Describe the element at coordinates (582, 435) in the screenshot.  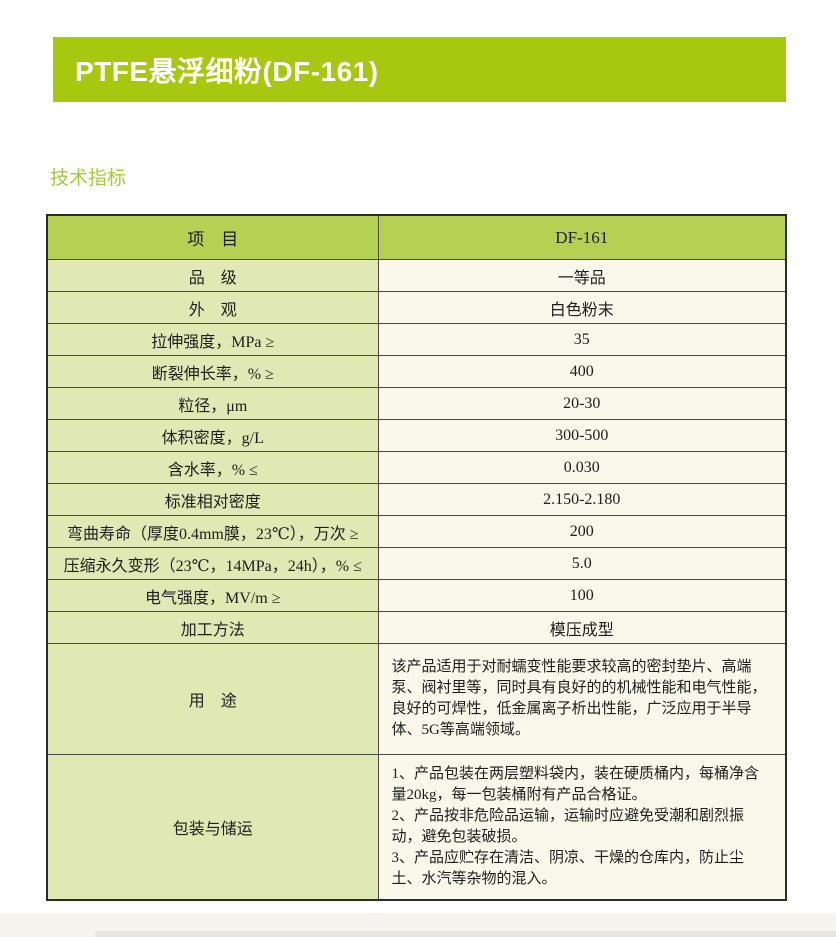
I see `row-value: 300-500` at that location.